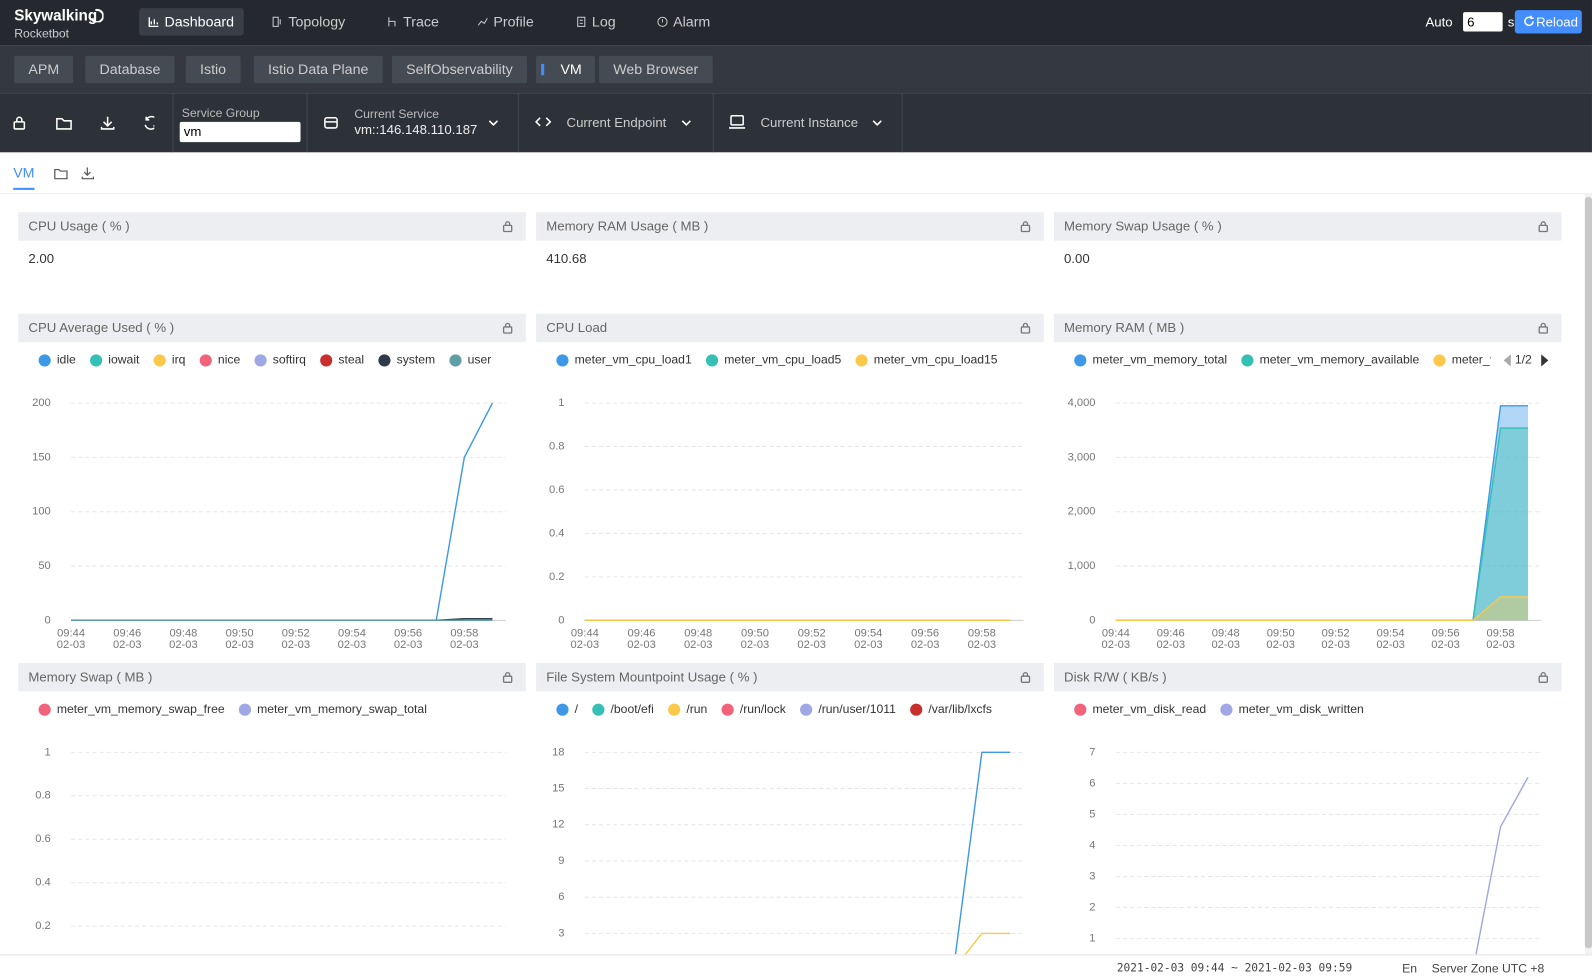 This screenshot has height=980, width=1592. Describe the element at coordinates (213, 69) in the screenshot. I see `layer-tab: Istio` at that location.